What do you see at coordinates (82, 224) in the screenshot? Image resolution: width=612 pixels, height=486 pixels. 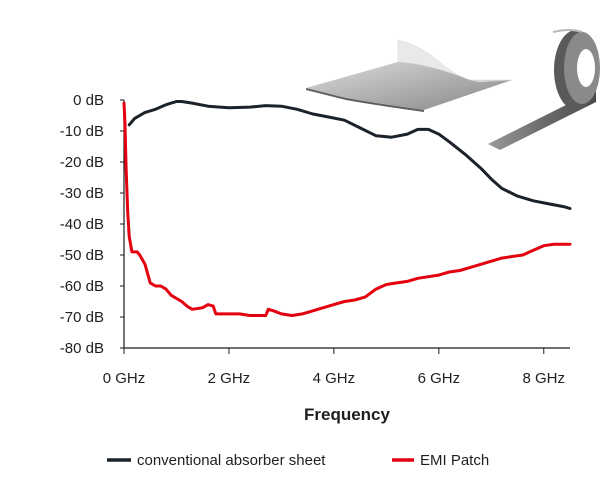 I see `y-tick-label: -40 dB` at bounding box center [82, 224].